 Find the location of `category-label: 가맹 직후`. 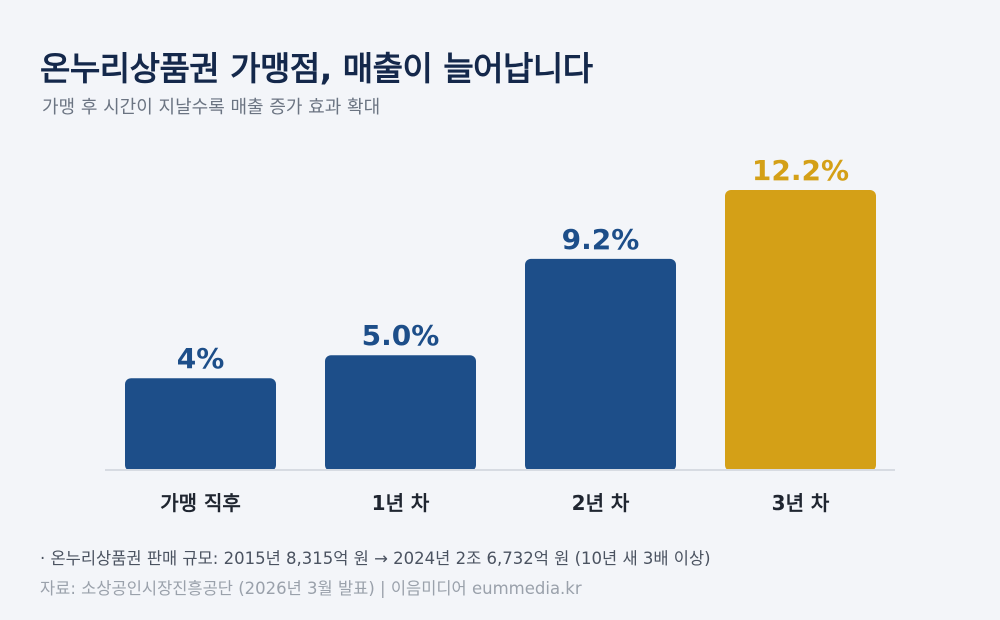

category-label: 가맹 직후 is located at coordinates (200, 503).